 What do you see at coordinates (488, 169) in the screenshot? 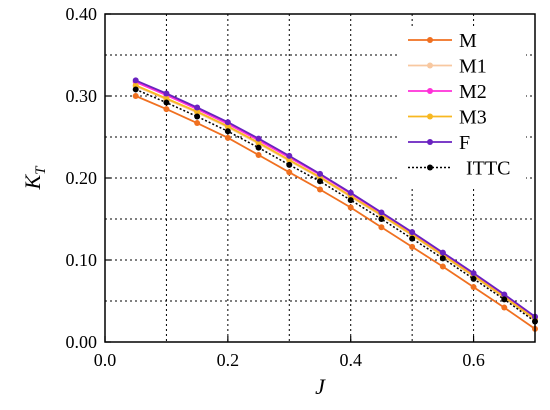
I see `legend-label-ittc: ITTC` at bounding box center [488, 169].